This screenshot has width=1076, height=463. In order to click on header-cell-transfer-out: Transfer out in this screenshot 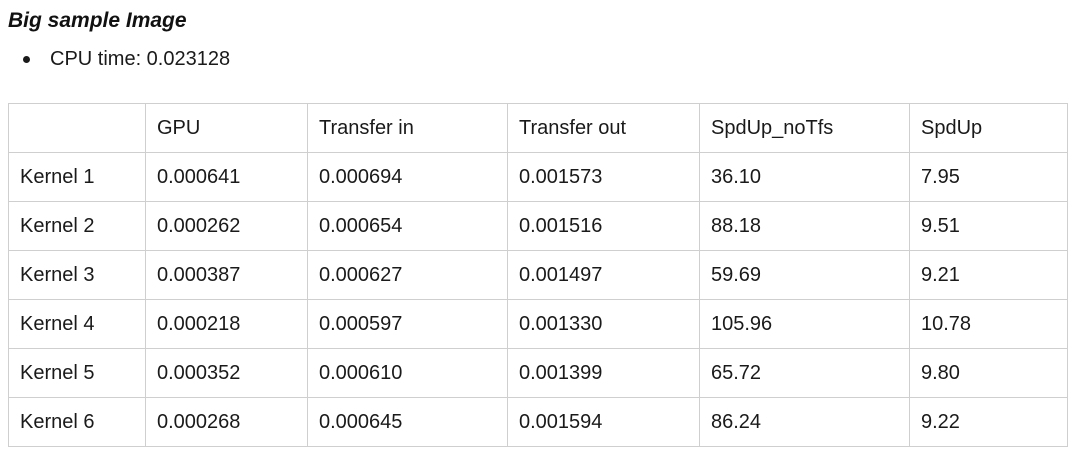, I will do `click(603, 128)`.